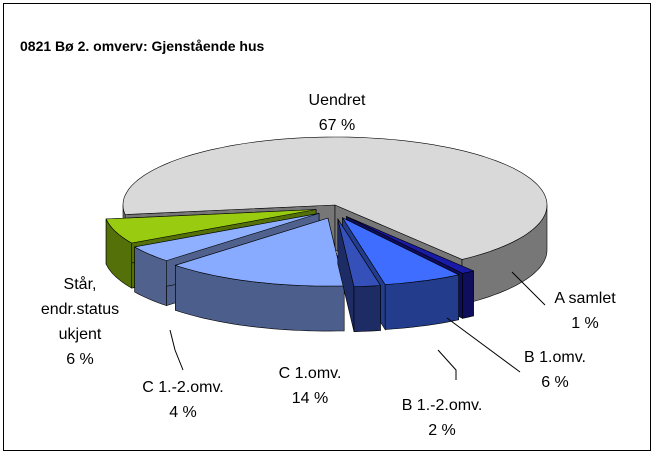 Image resolution: width=657 pixels, height=457 pixels. I want to click on category-label: C 1.-2.omv., so click(183, 387).